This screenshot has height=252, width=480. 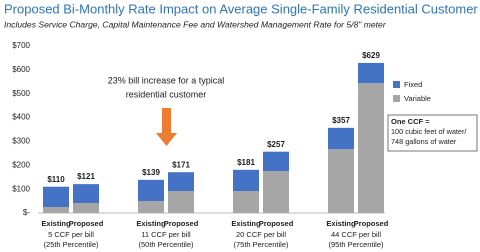 I want to click on total-label: $181, so click(x=246, y=162).